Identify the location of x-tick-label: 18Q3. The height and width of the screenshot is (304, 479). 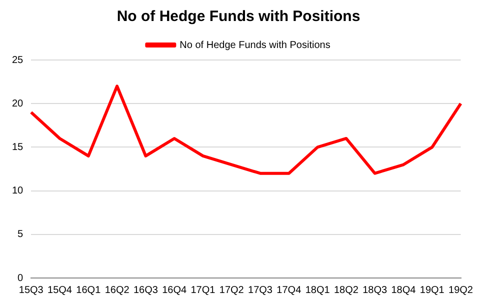
(375, 290).